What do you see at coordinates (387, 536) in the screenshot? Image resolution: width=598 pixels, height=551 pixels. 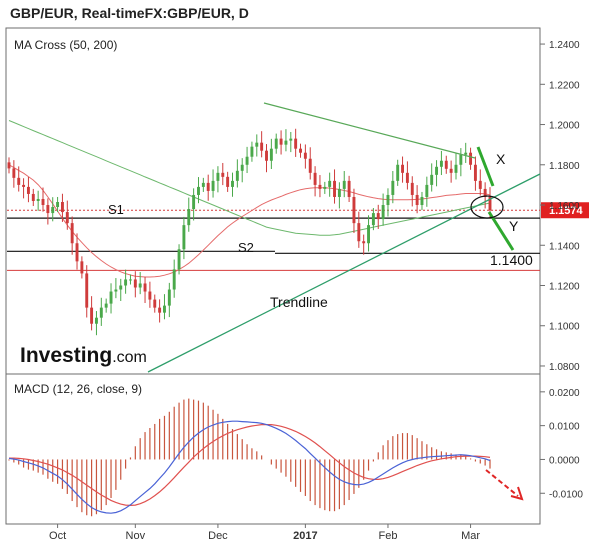 I see `x-tick-label: Feb` at bounding box center [387, 536].